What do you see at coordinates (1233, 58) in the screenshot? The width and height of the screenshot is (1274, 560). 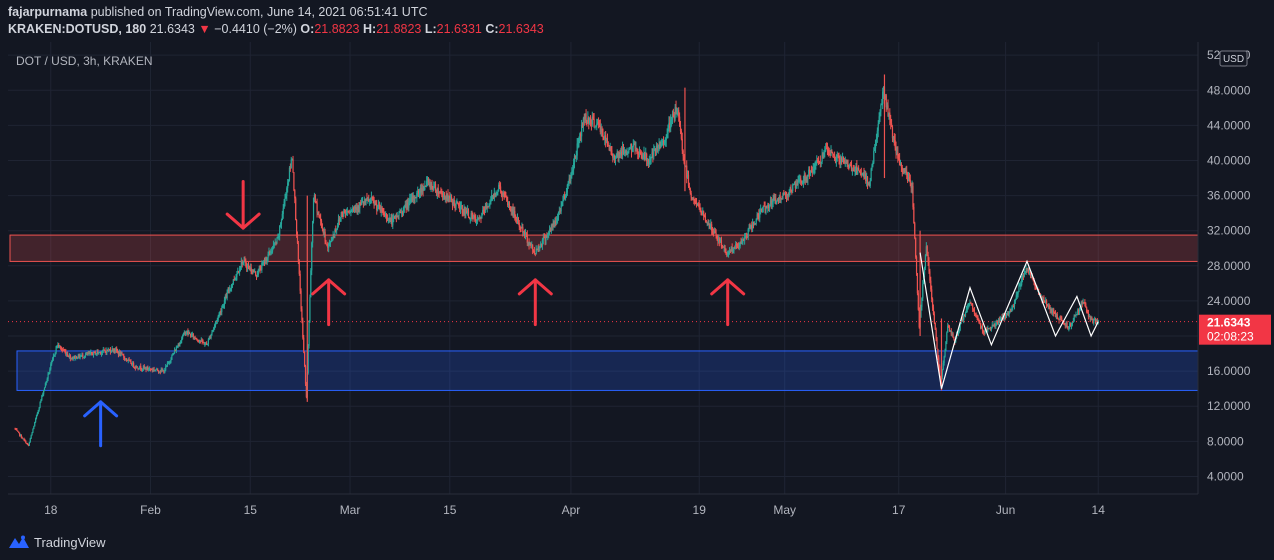 I see `currency-badge: USD` at bounding box center [1233, 58].